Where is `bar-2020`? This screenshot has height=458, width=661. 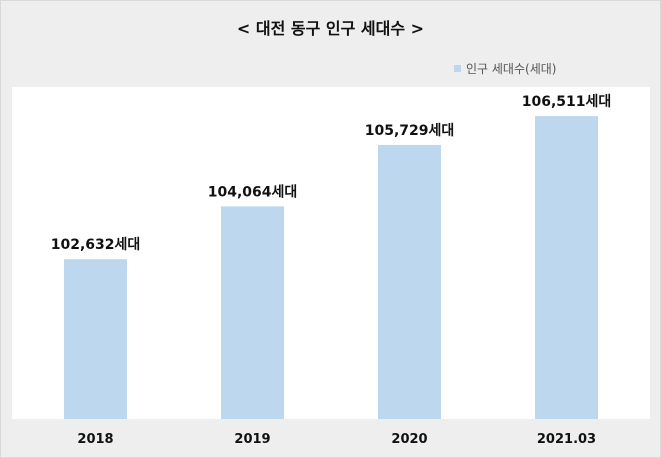 bar-2020 is located at coordinates (409, 281).